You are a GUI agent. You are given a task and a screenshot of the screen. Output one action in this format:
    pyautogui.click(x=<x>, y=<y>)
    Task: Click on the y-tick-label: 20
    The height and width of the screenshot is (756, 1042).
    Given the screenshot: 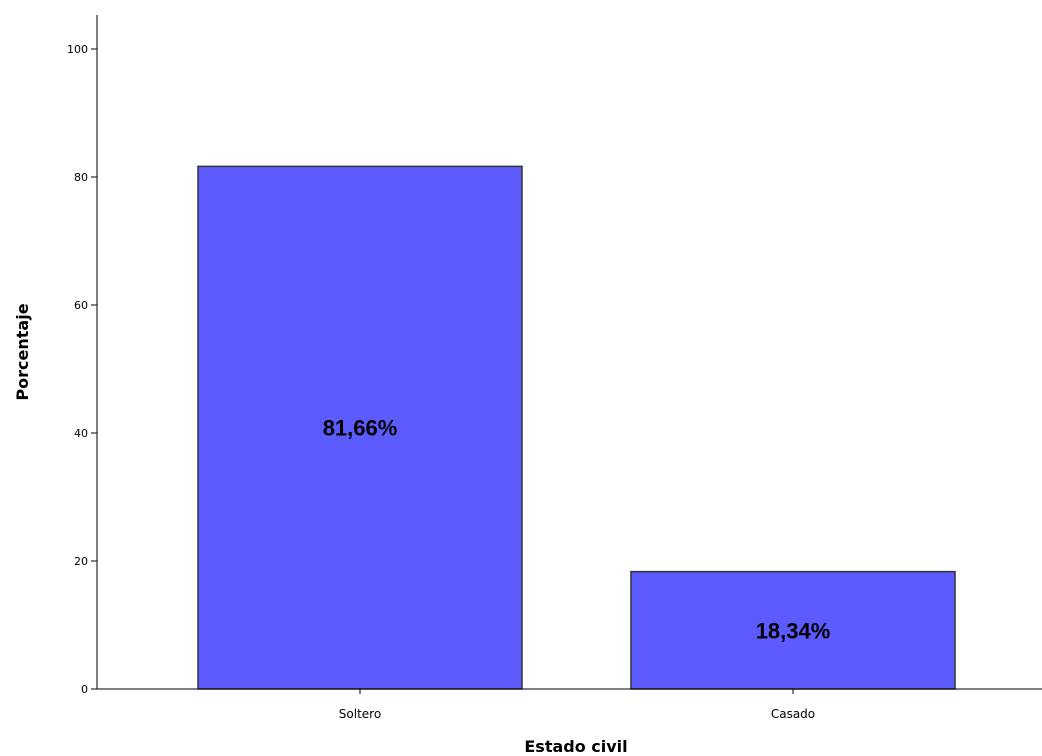 What is the action you would take?
    pyautogui.click(x=81, y=561)
    